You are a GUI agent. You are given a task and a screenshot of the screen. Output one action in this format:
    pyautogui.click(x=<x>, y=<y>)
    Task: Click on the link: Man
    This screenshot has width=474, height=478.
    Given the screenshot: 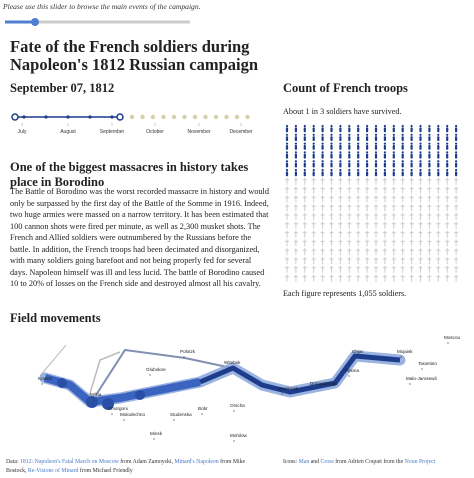 What is the action you would take?
    pyautogui.click(x=304, y=462)
    